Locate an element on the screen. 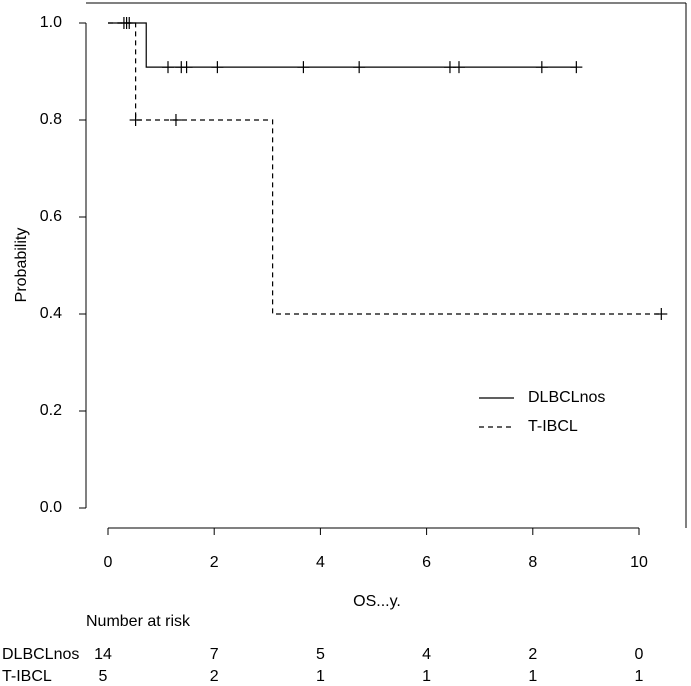  y-tick-label: 0.2 is located at coordinates (51, 410).